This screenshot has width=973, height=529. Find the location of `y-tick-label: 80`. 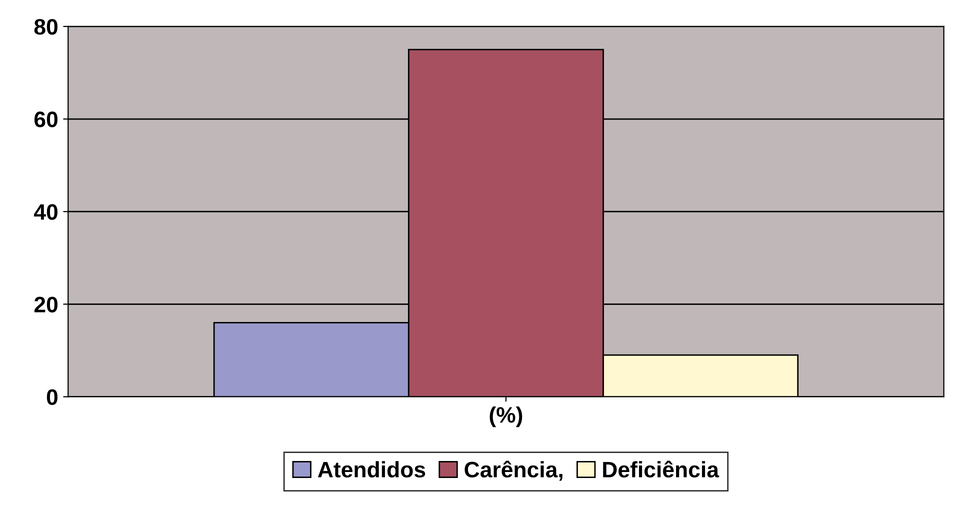

y-tick-label: 80 is located at coordinates (46, 26).